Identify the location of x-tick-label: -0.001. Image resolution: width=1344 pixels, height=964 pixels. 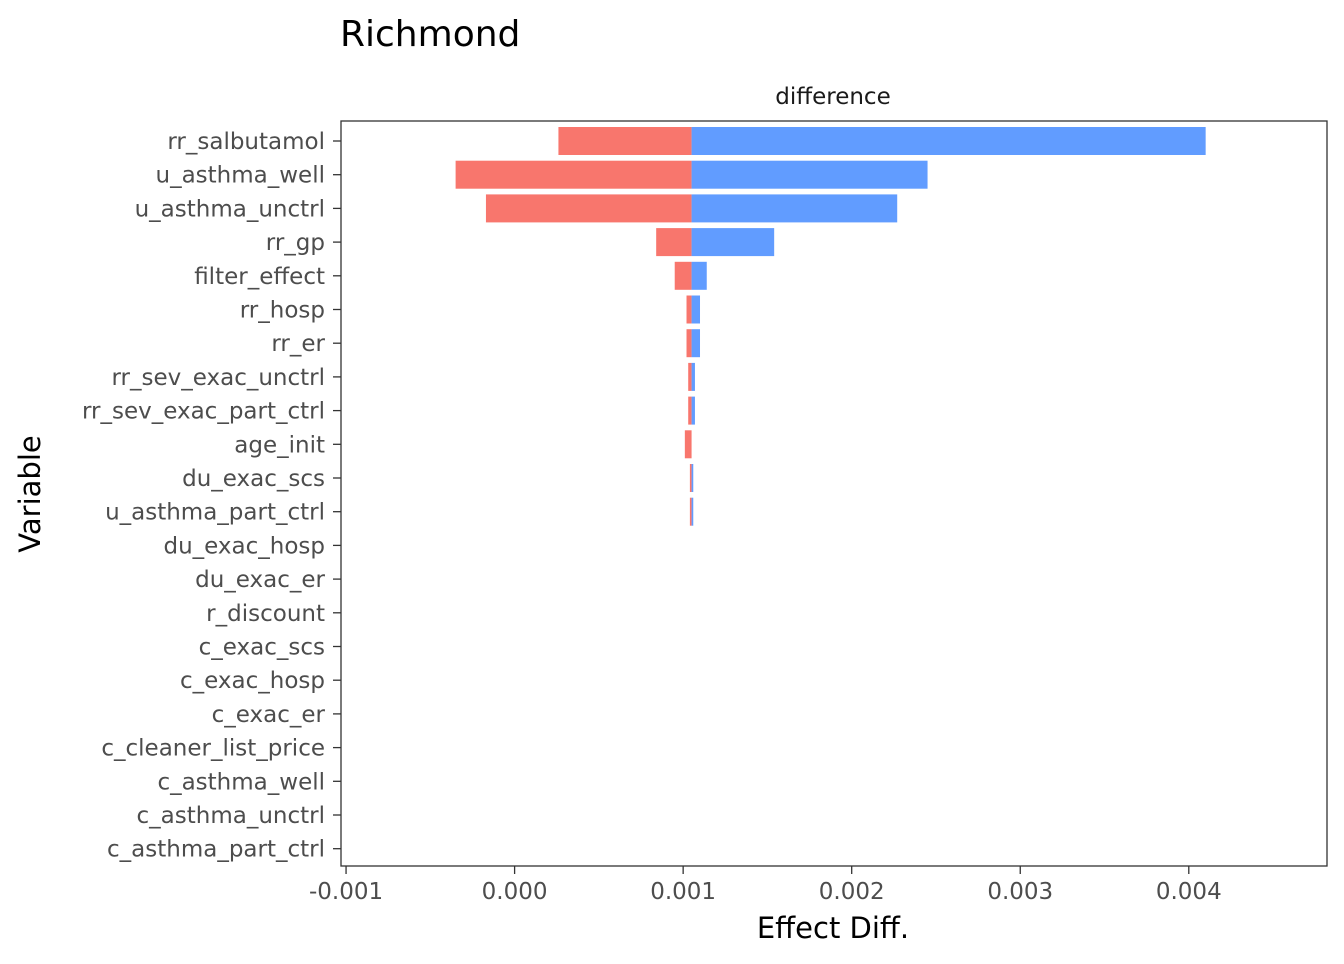
(346, 892).